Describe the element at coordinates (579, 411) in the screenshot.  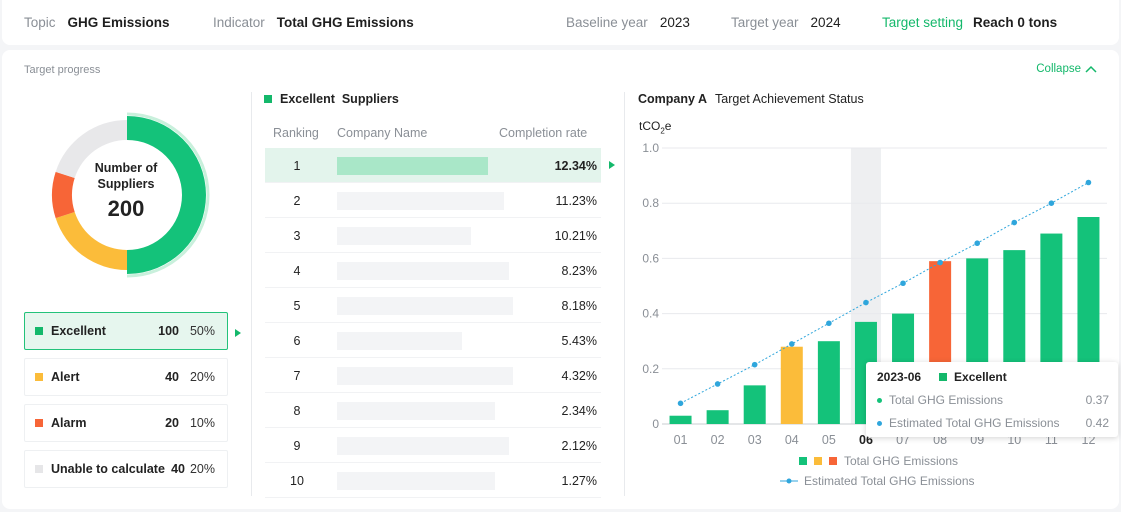
I see `row-completion-rate: 2.34%` at that location.